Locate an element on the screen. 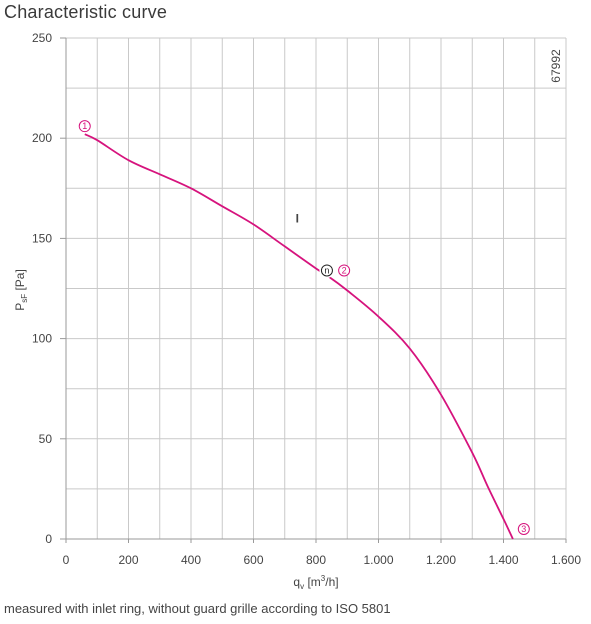 This screenshot has height=624, width=591. y-tick-label: 150 is located at coordinates (42, 238).